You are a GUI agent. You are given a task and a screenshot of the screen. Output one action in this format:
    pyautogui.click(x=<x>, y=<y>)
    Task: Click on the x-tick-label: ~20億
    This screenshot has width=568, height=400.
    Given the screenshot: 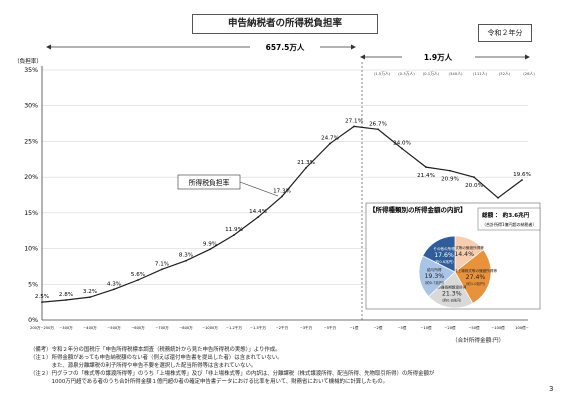 What is the action you would take?
    pyautogui.click(x=450, y=327)
    